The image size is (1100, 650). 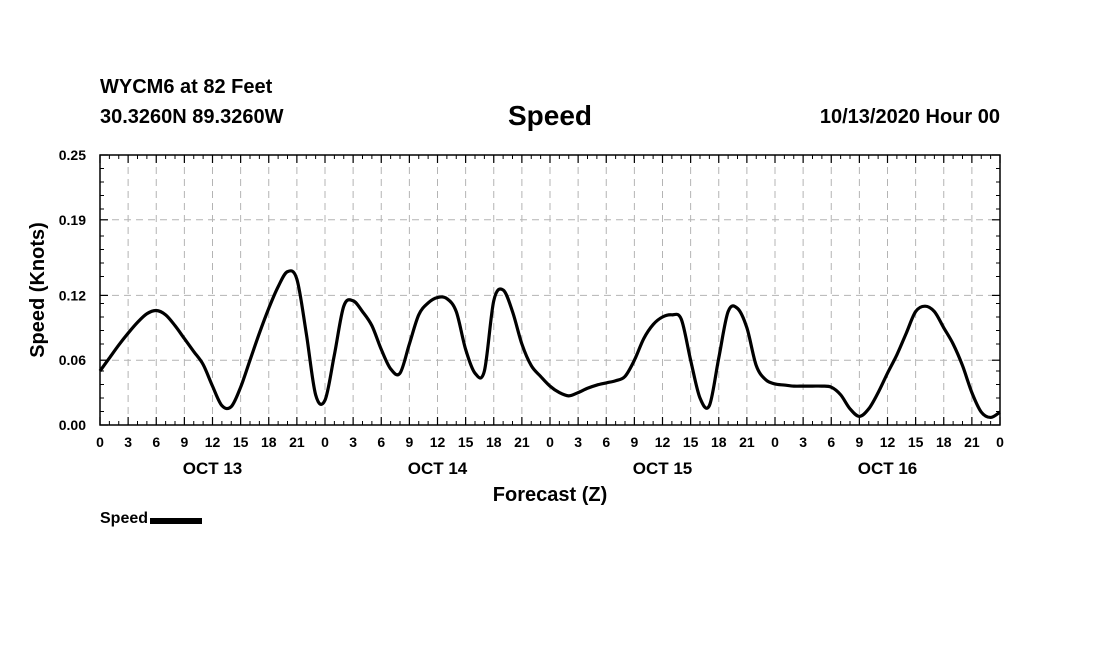 I want to click on x-axis-title: Forecast (Z), so click(x=550, y=495).